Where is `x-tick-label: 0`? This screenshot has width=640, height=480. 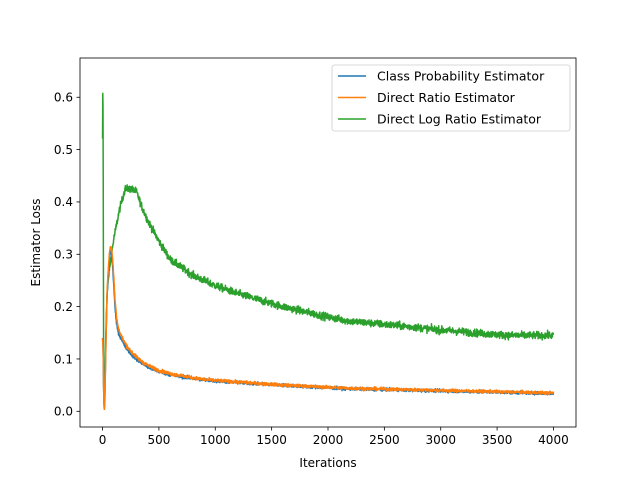 x-tick-label: 0 is located at coordinates (103, 440).